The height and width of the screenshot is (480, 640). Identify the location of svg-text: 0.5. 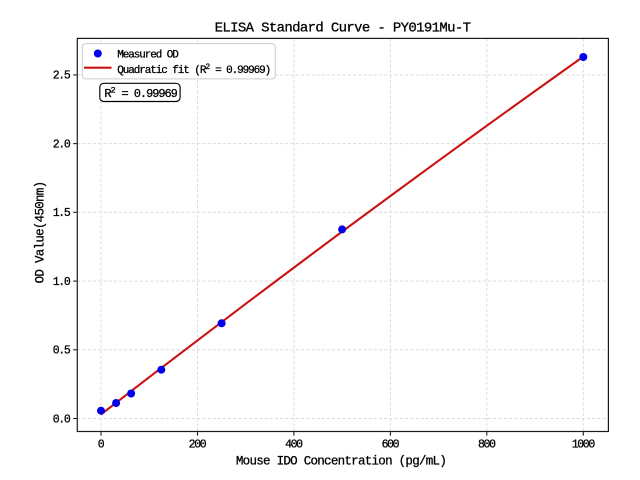
(62, 351).